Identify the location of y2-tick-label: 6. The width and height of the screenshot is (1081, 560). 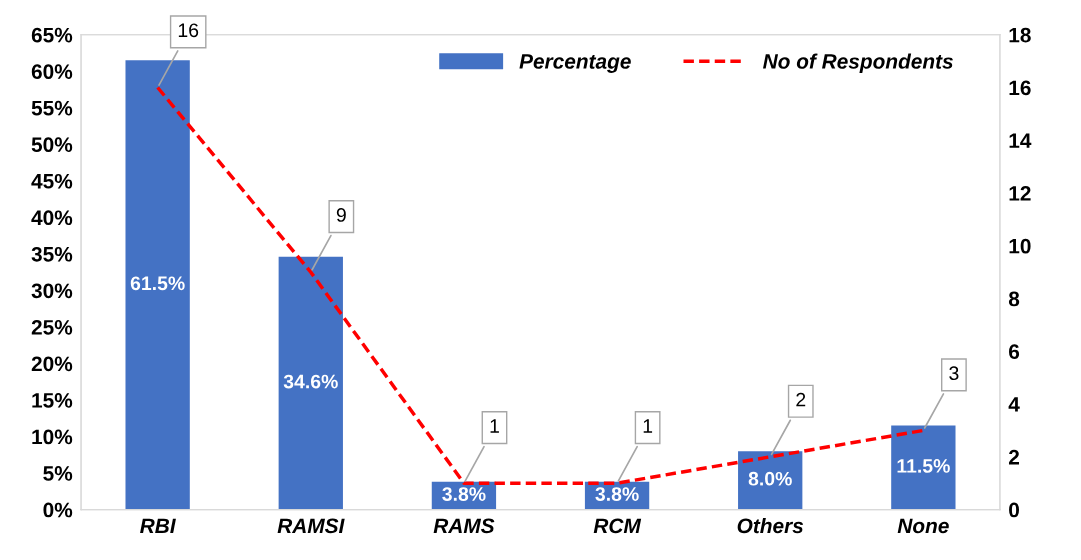
(1014, 352).